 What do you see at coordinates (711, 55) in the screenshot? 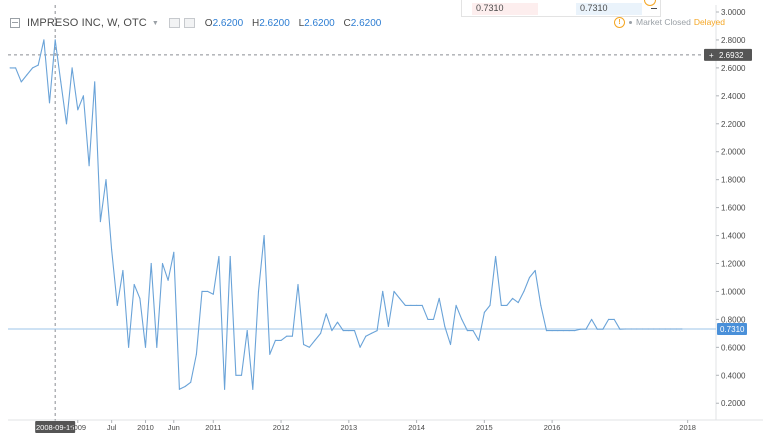
I see `crosshair-plus-icon: +` at bounding box center [711, 55].